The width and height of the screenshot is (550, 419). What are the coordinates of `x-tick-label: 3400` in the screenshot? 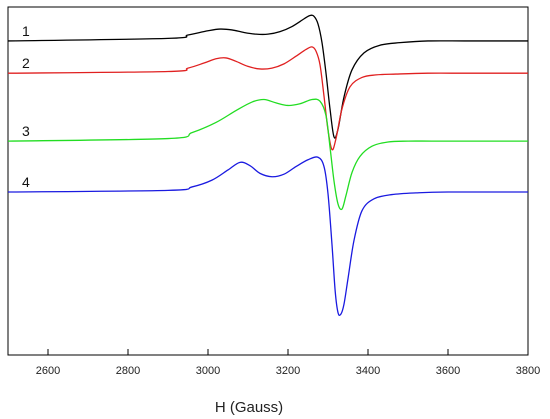 It's located at (368, 371).